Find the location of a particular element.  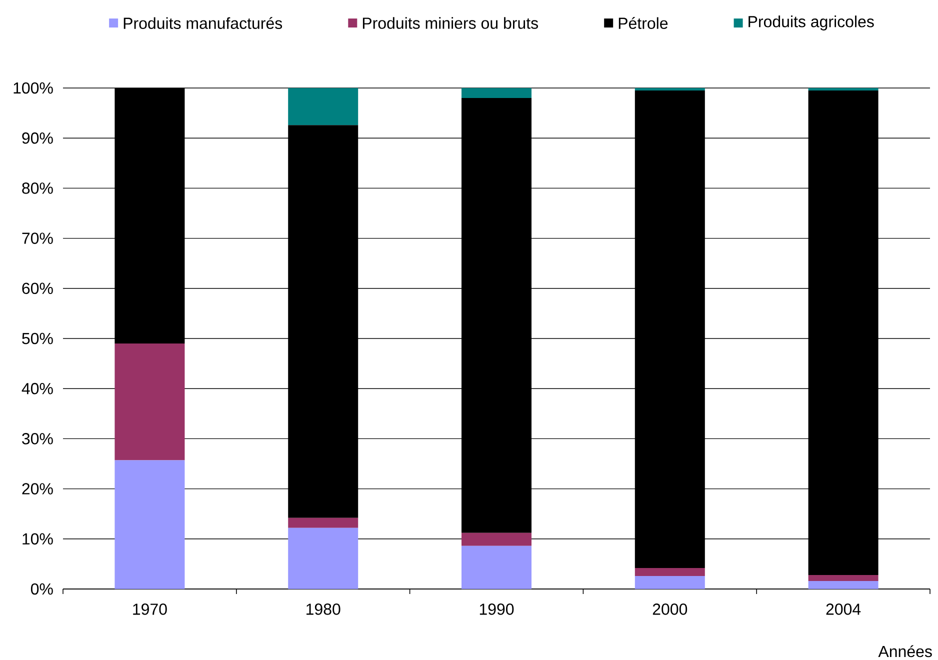

y-tick-label: 70% is located at coordinates (37, 238).